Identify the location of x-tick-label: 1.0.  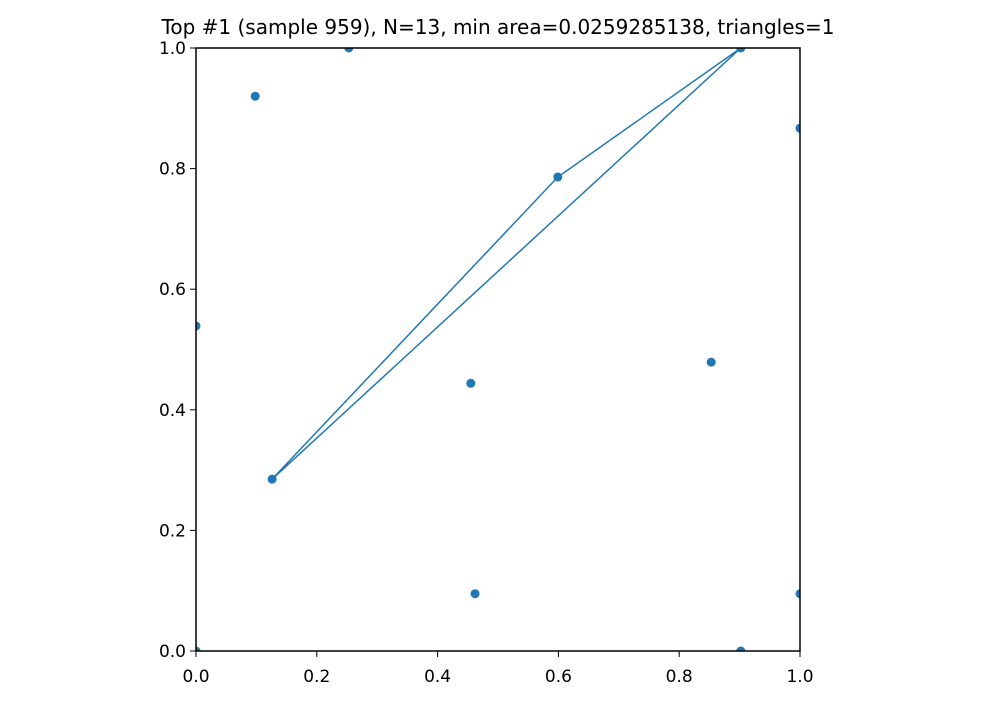
(799, 677).